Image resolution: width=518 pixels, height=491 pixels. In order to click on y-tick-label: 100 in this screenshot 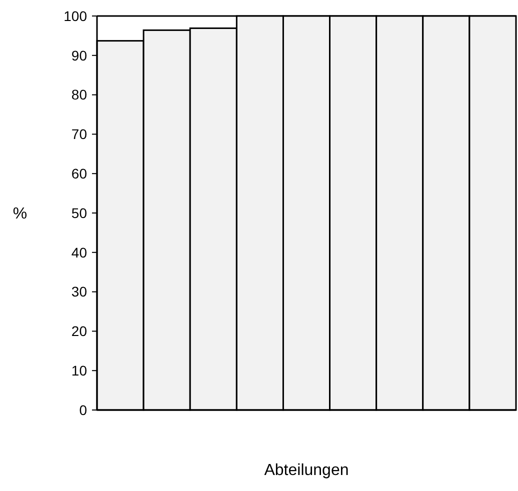, I will do `click(76, 16)`.